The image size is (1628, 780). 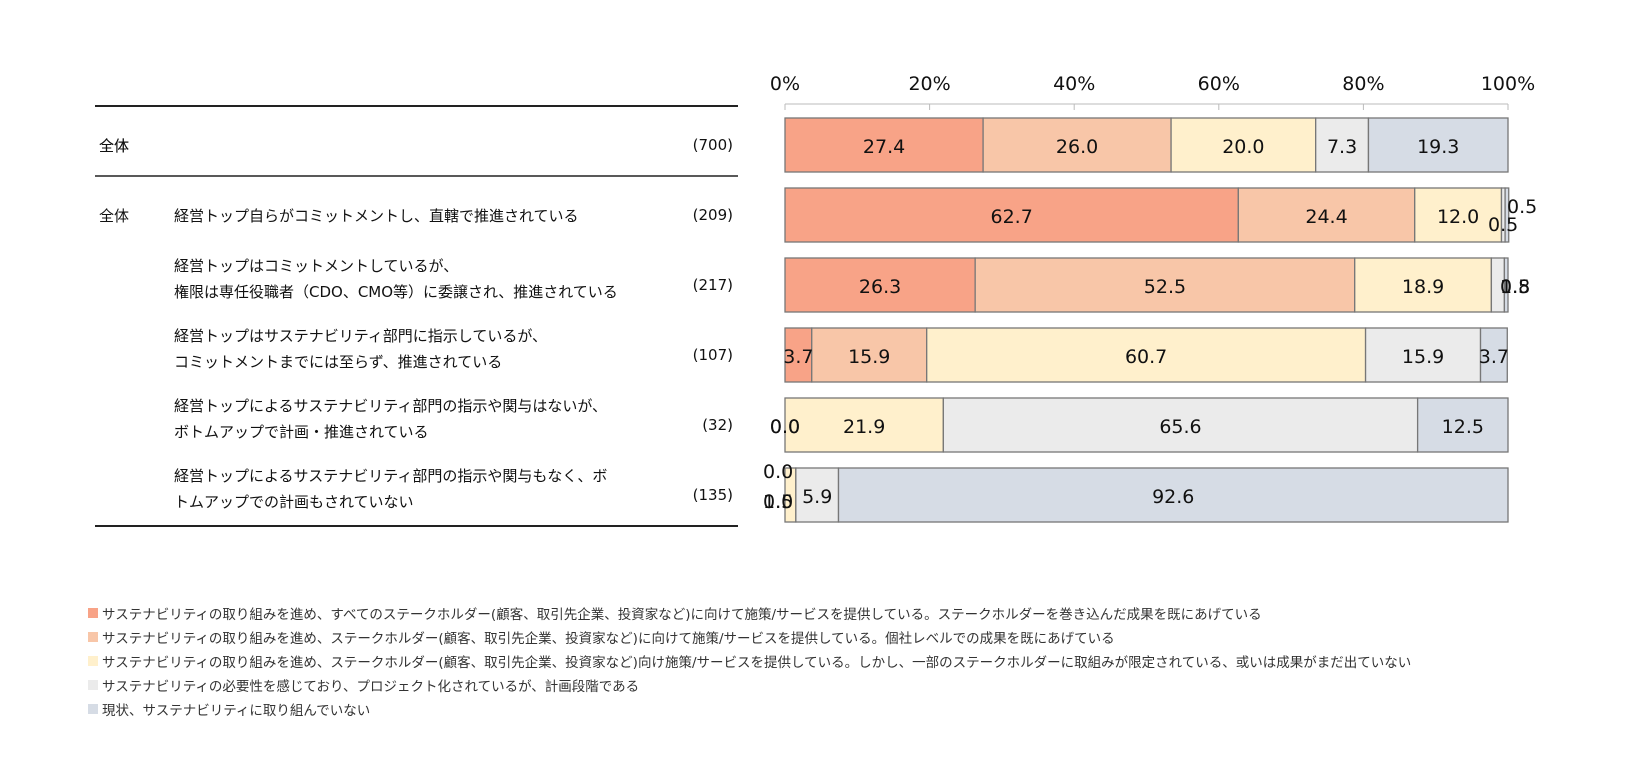 I want to click on data-label: 12.0, so click(x=1458, y=217).